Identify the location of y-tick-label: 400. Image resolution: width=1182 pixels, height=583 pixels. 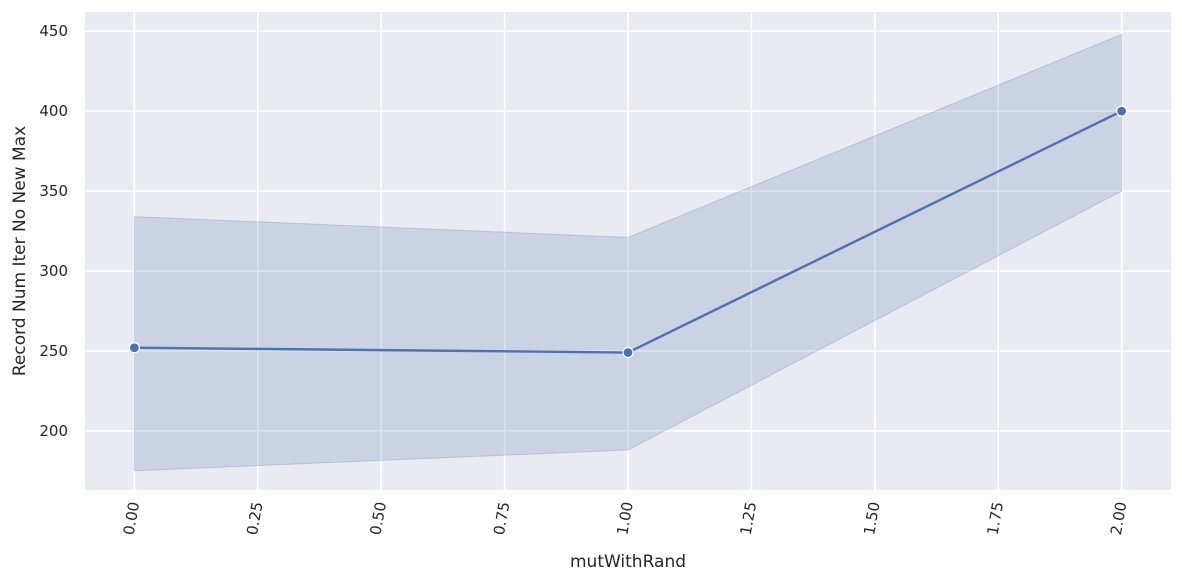
(53, 111).